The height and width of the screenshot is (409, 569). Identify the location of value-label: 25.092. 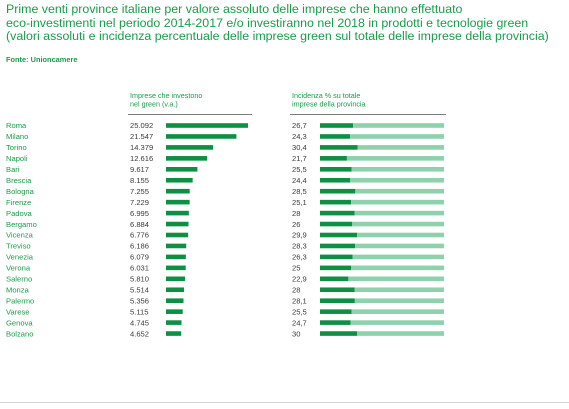
(141, 125).